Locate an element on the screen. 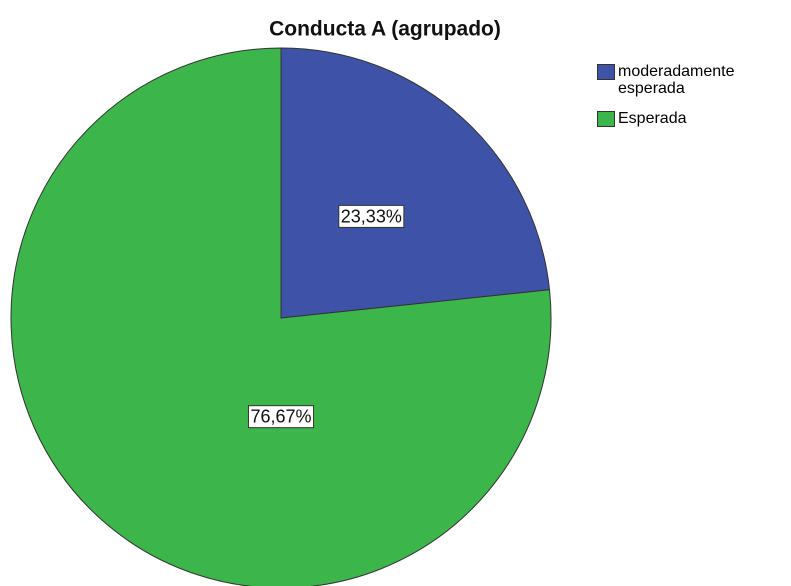 This screenshot has width=791, height=586. legend-item: moderadamente esperada is located at coordinates (666, 80).